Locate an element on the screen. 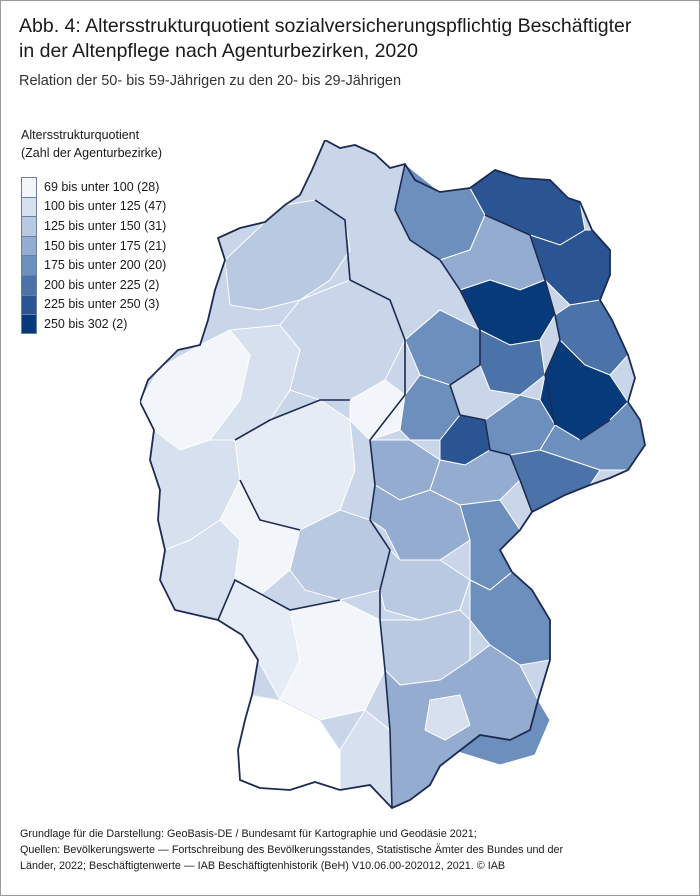 The height and width of the screenshot is (896, 700). legend-label: 200 bis unter 225 (2) is located at coordinates (102, 284).